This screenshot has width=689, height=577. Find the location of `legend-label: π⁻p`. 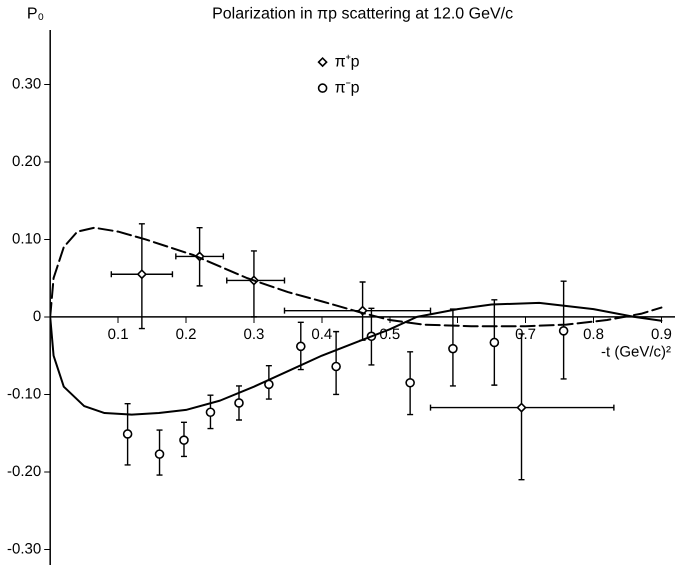

legend-label: π⁻p is located at coordinates (347, 88).